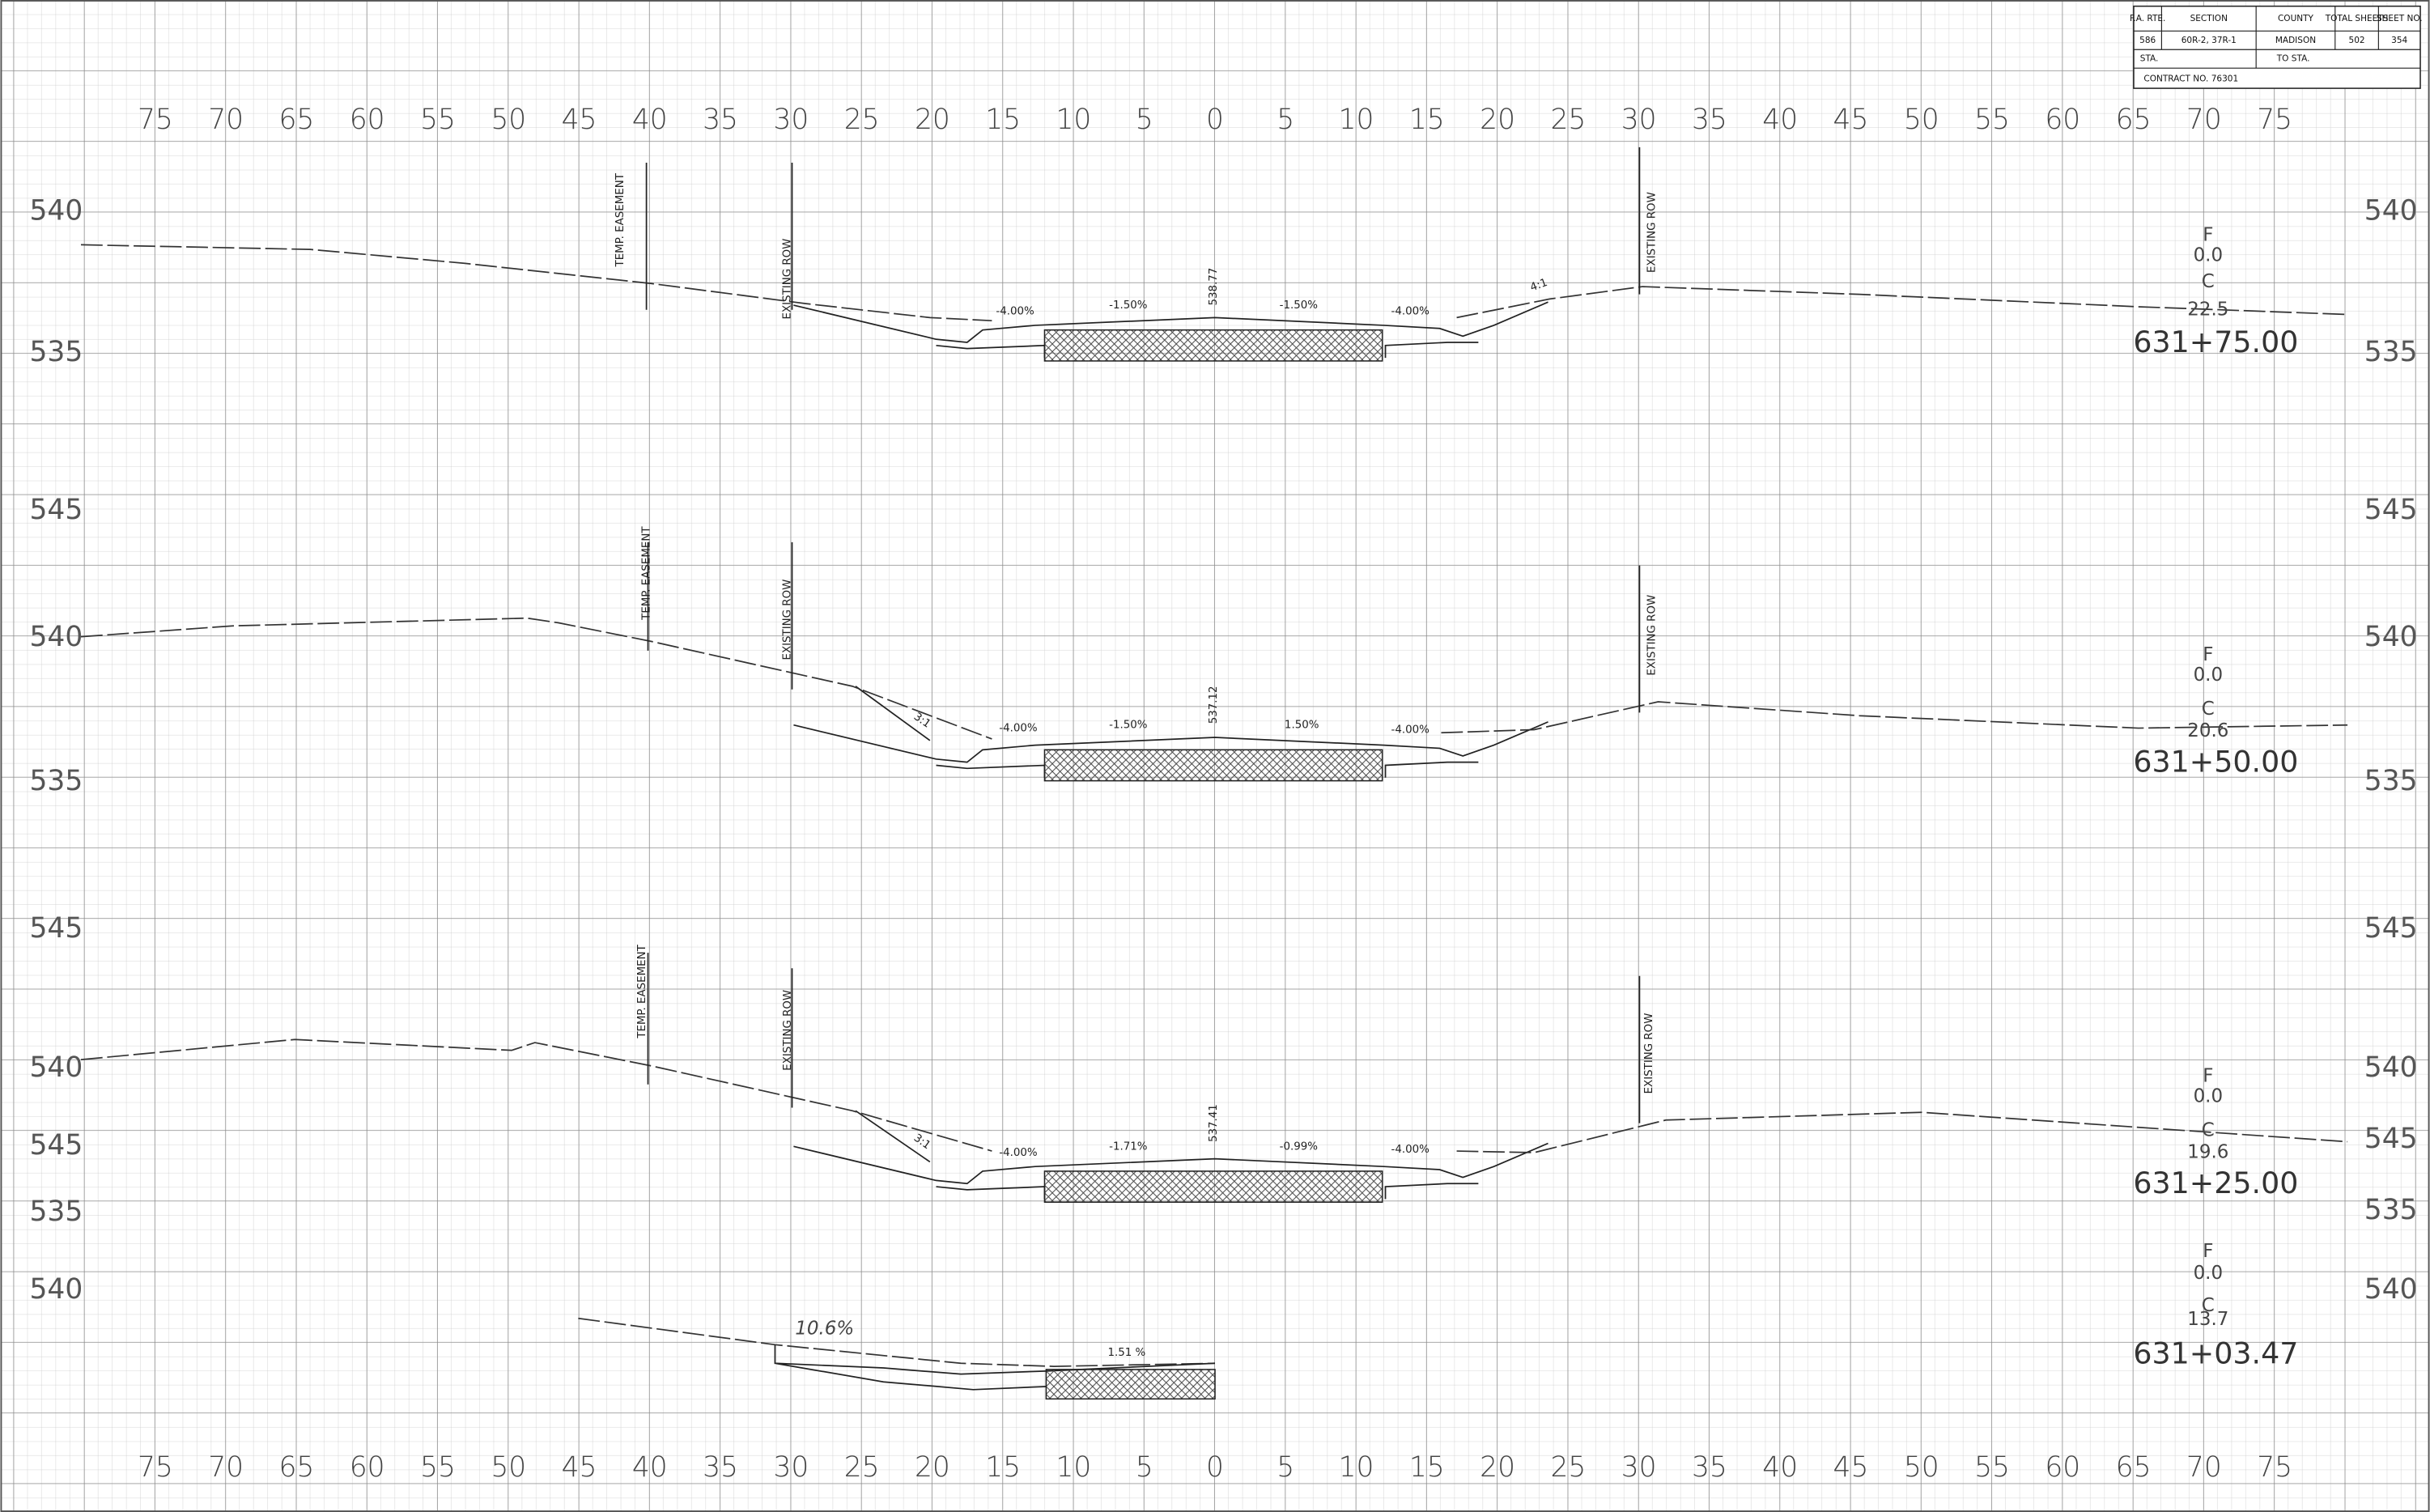 The width and height of the screenshot is (2430, 1512). What do you see at coordinates (1780, 120) in the screenshot?
I see `offset-label: 40` at bounding box center [1780, 120].